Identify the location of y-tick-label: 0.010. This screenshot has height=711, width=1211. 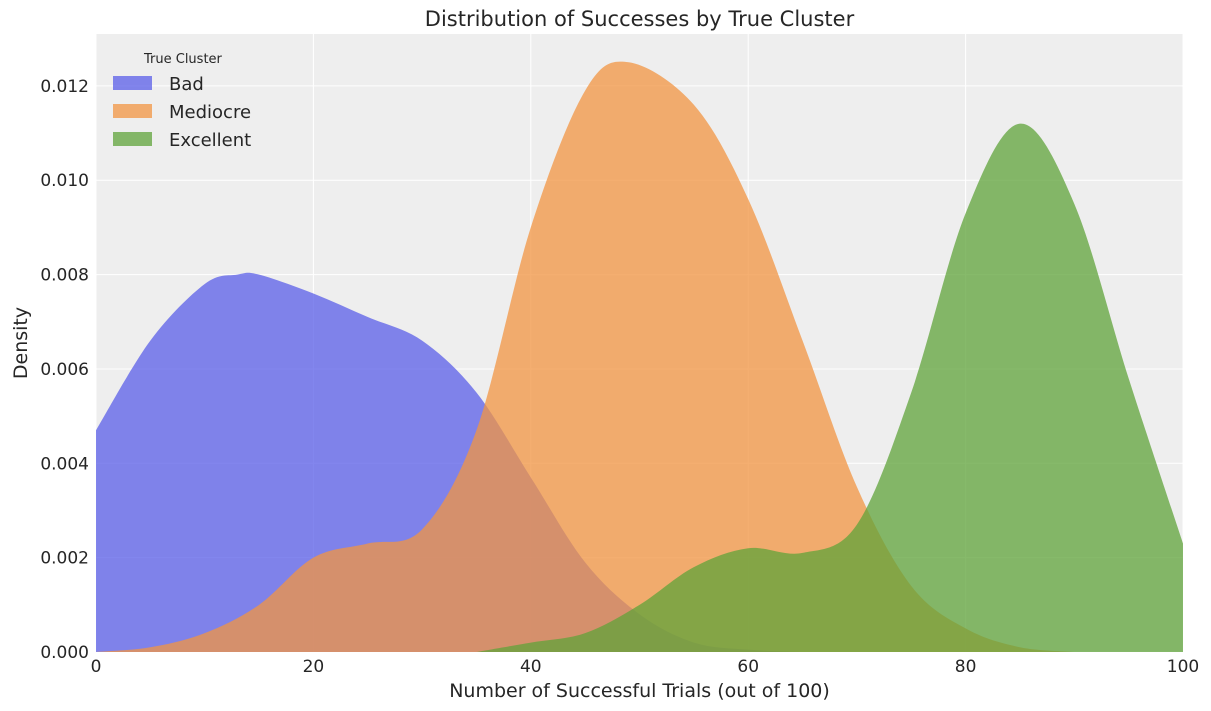
(64, 181).